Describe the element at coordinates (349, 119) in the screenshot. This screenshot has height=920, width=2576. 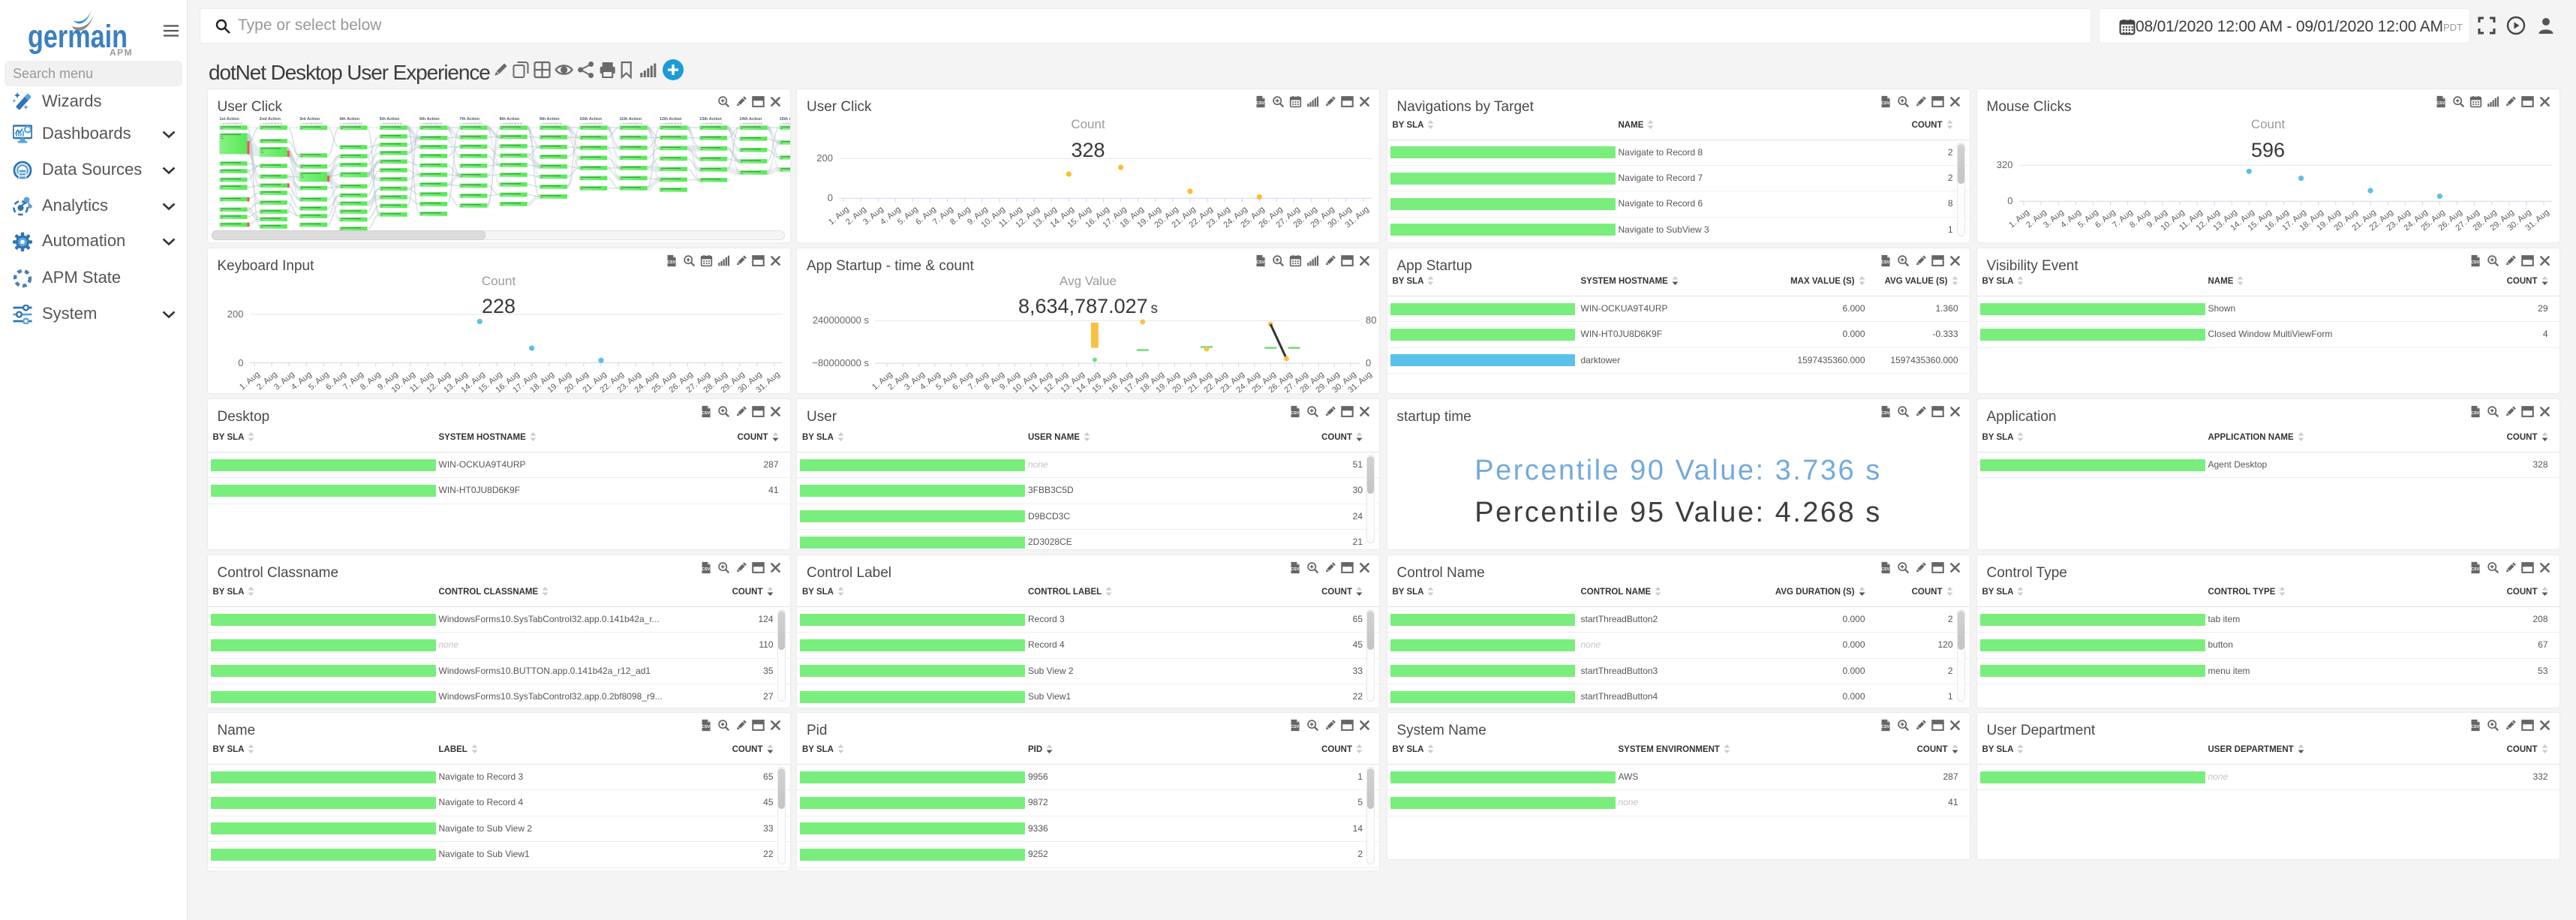
I see `svg-text: 4th Action` at that location.